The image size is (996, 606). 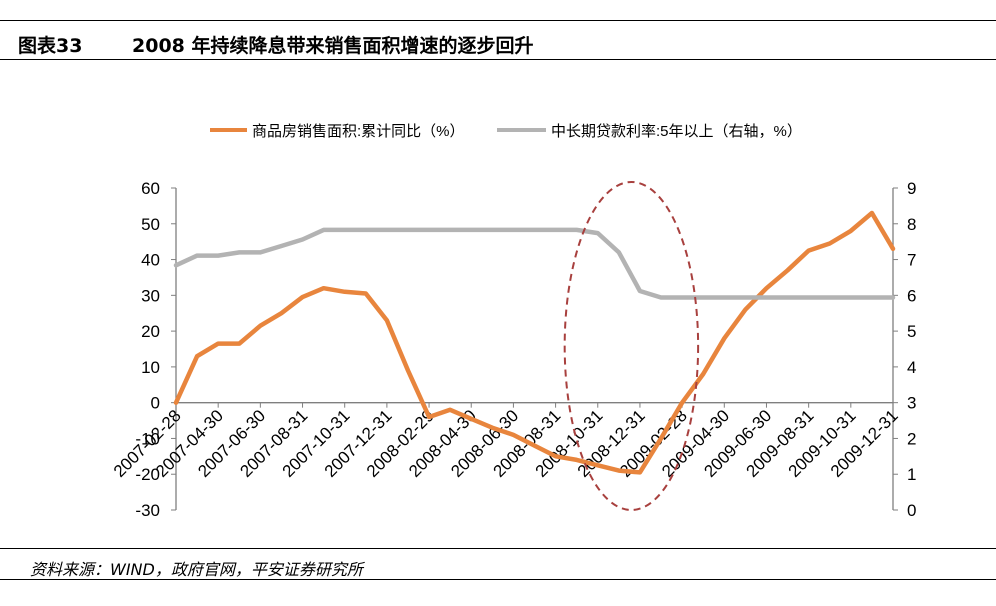 What do you see at coordinates (147, 510) in the screenshot?
I see `left-y-tick-label: -30` at bounding box center [147, 510].